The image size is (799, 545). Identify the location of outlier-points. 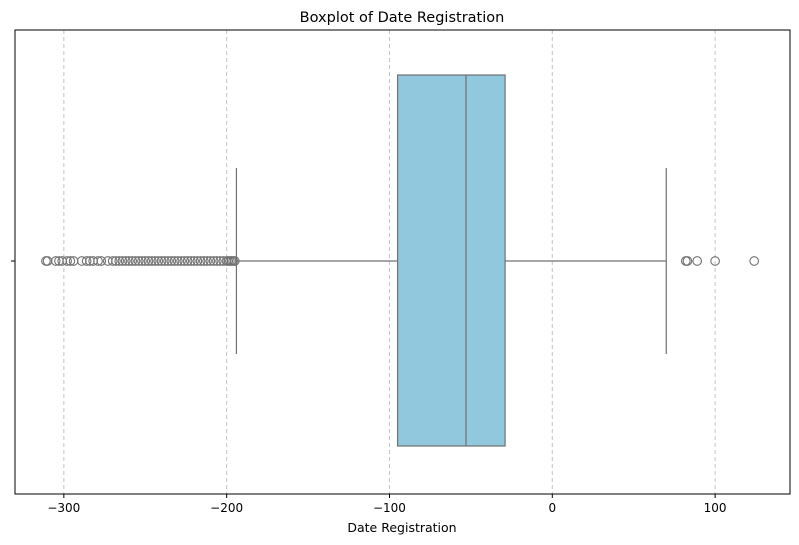
(400, 261).